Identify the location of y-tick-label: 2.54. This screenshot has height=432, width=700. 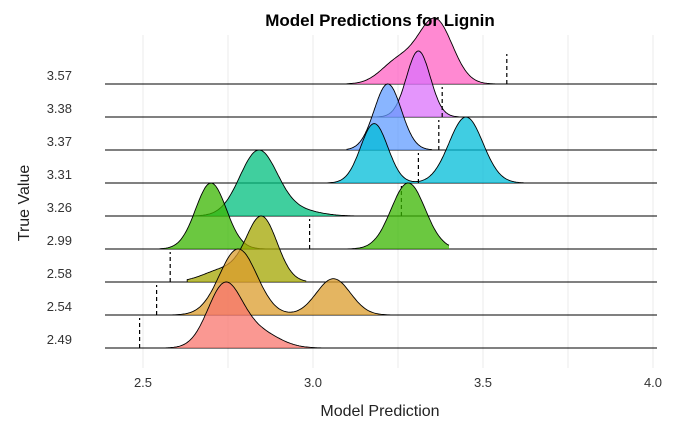
(59, 306).